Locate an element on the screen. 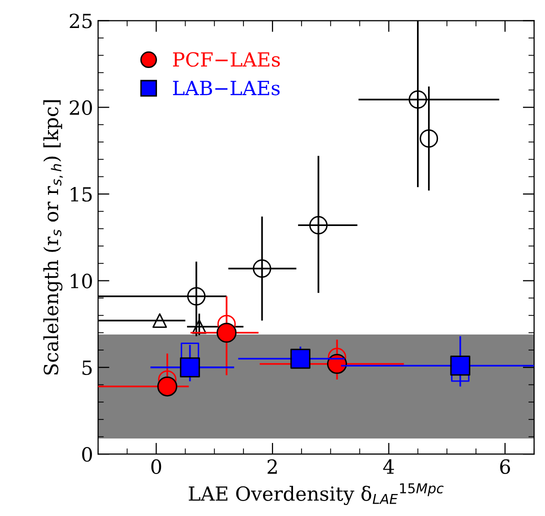  y-tick-label: 25 is located at coordinates (81, 21).